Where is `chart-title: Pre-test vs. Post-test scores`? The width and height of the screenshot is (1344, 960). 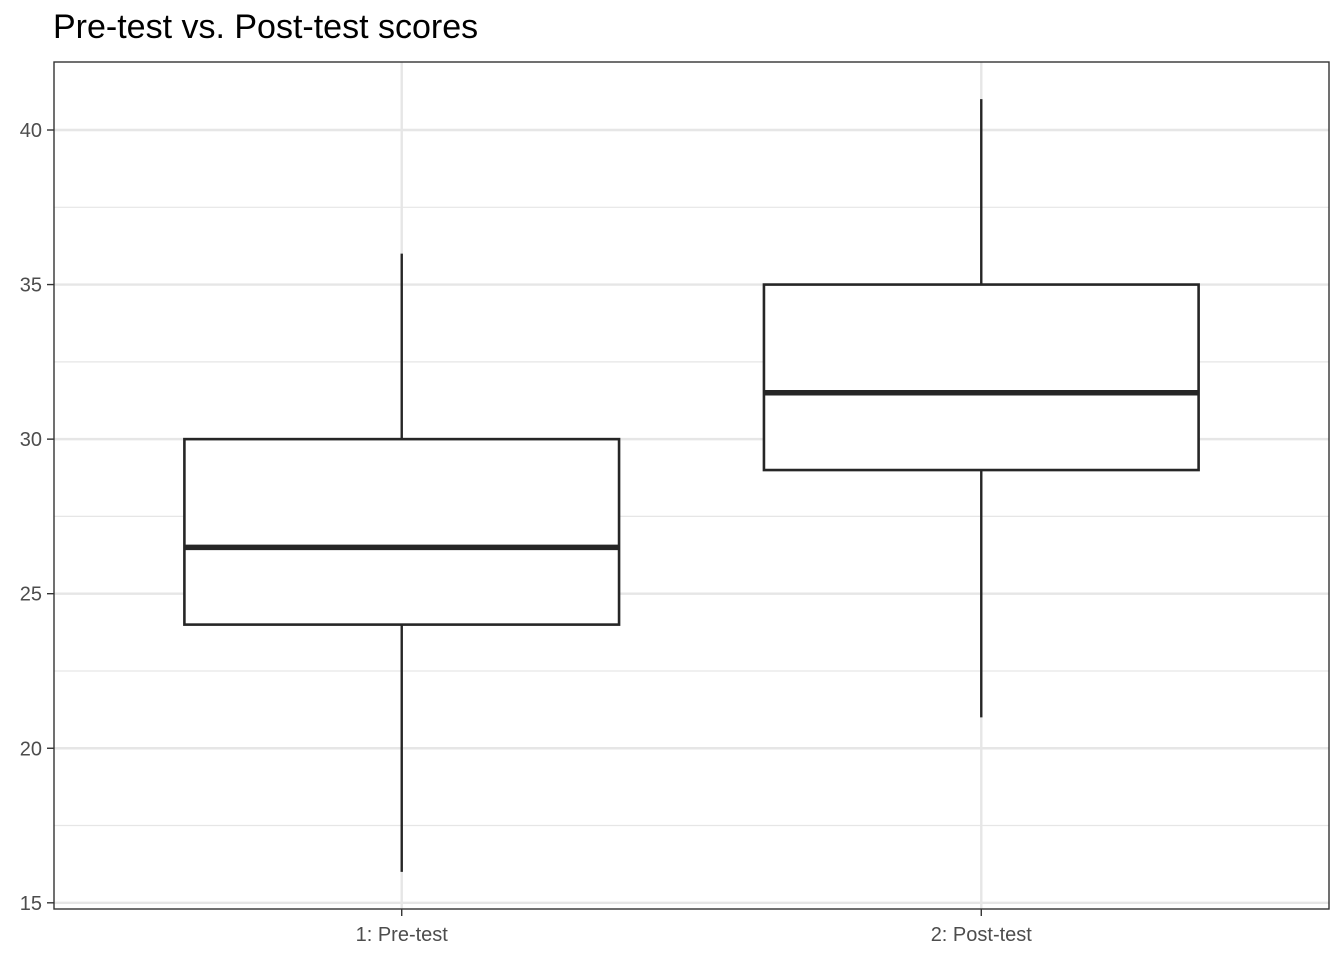 chart-title: Pre-test vs. Post-test scores is located at coordinates (266, 27).